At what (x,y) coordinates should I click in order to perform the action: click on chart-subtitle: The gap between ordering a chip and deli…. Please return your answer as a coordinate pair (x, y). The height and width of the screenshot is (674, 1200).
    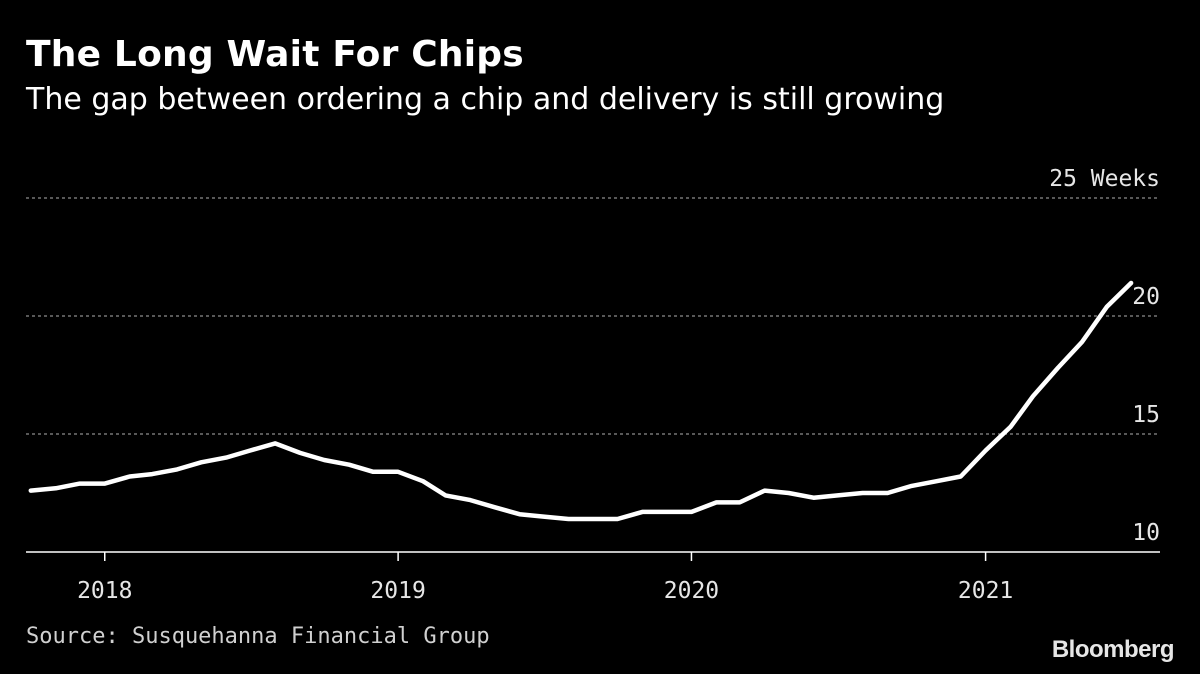
    Looking at the image, I should click on (485, 99).